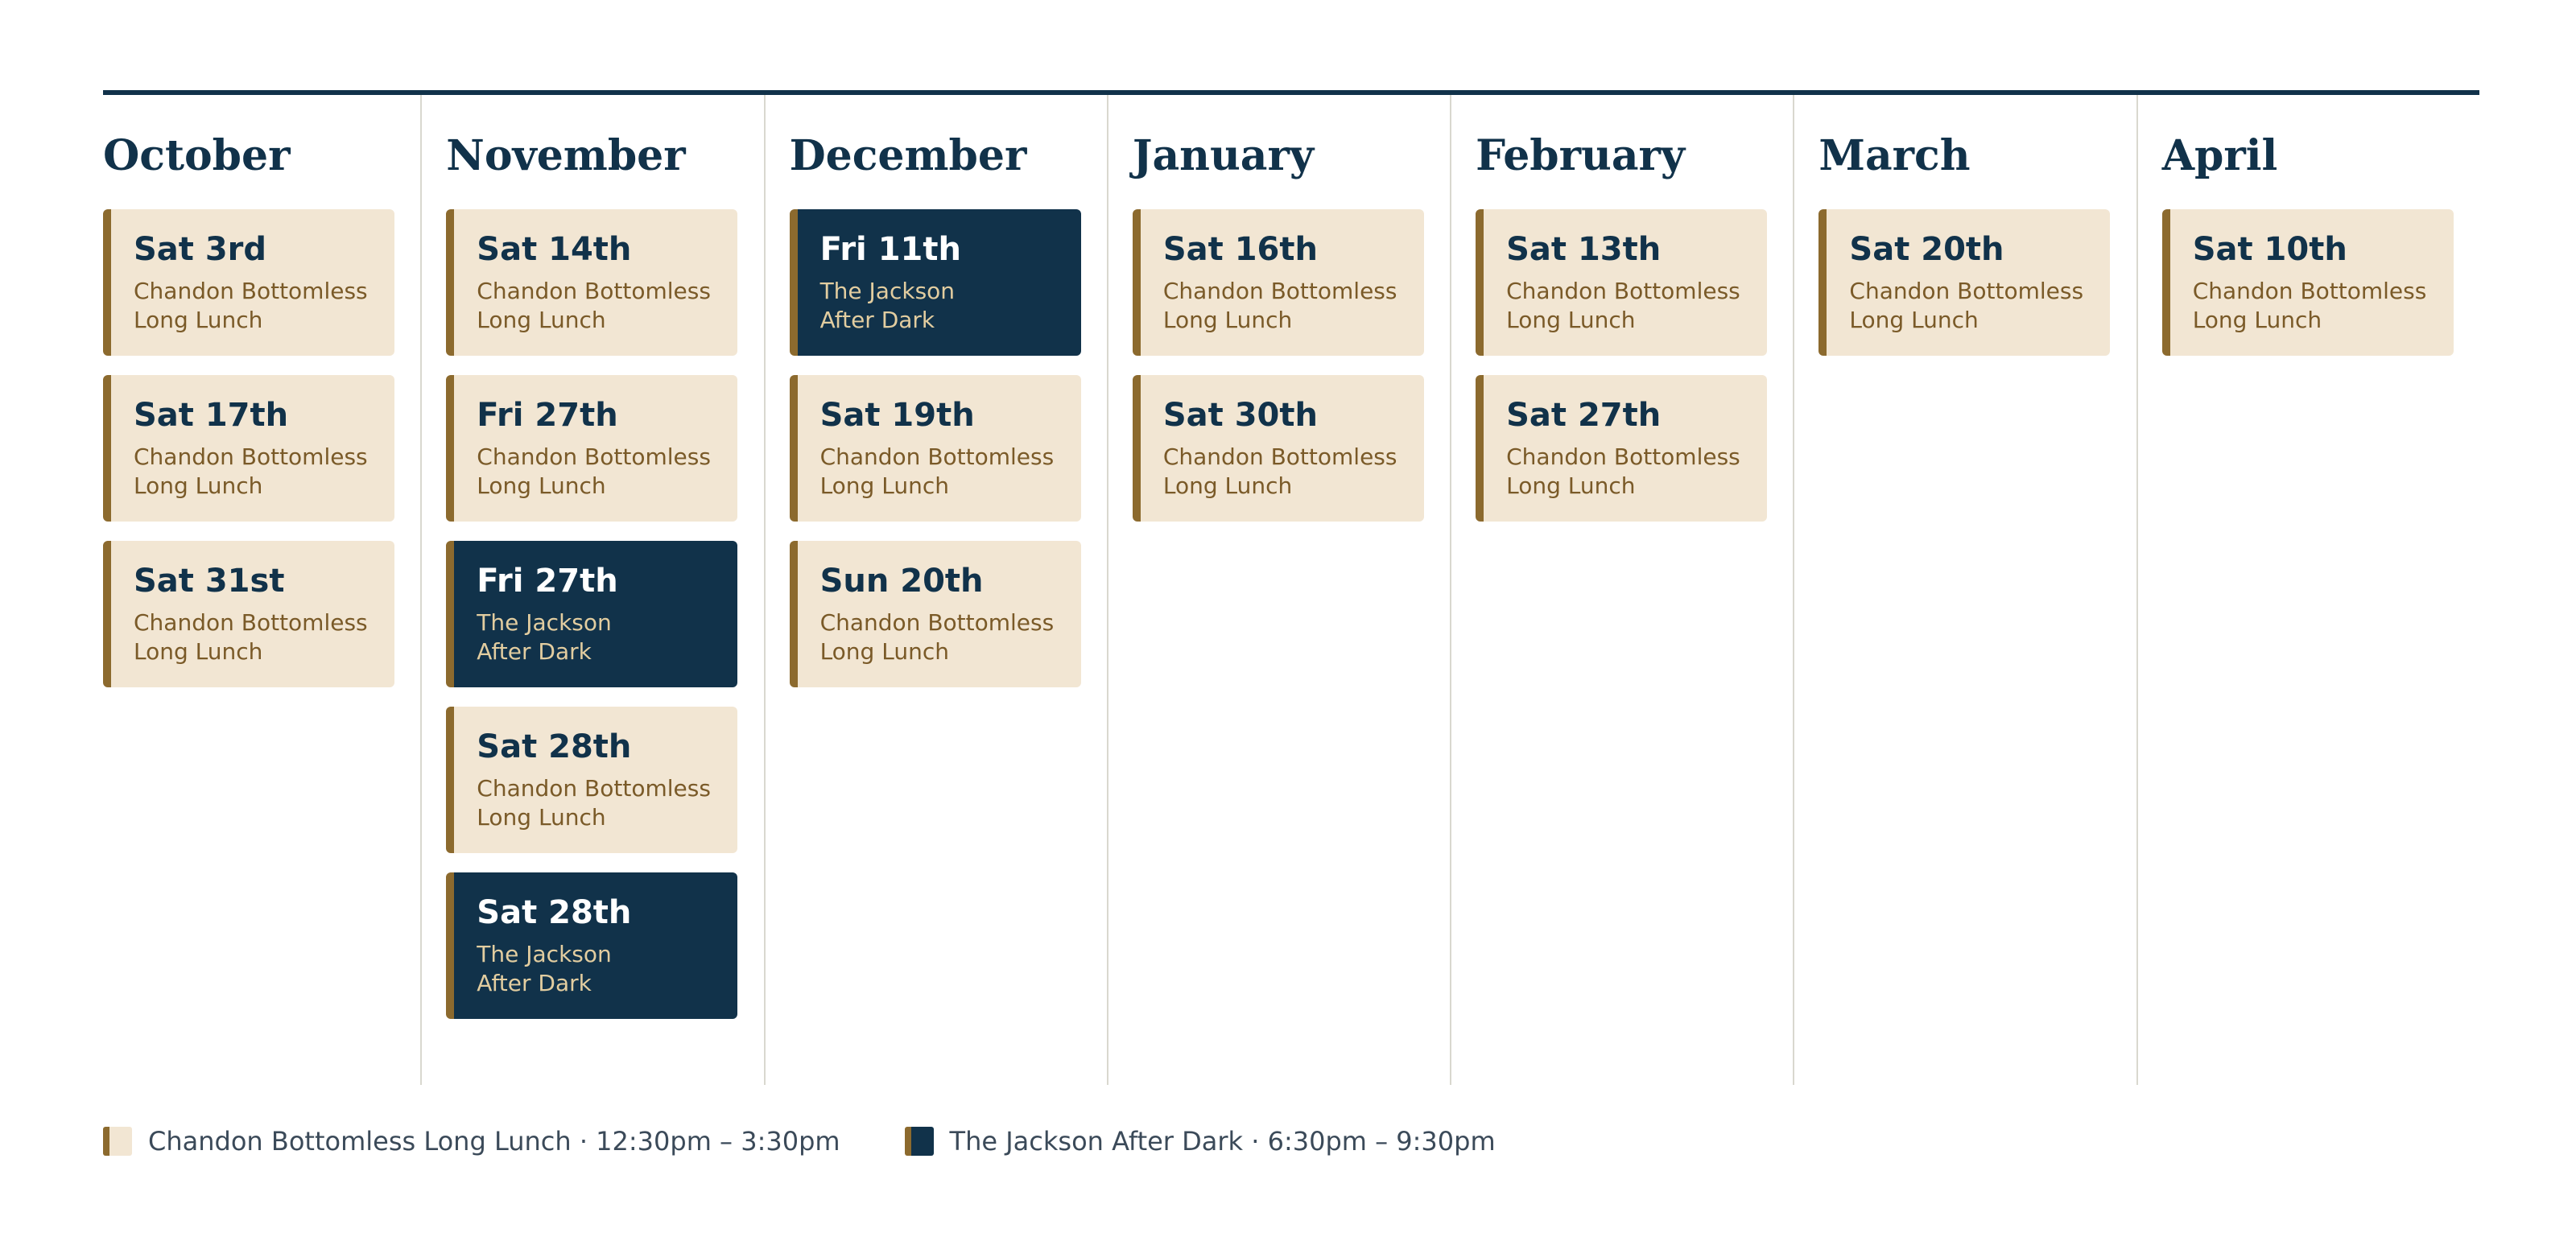  I want to click on legend-item-after-dark: The Jackson After Dark · 6:30pm – 9:30pm, so click(1200, 1141).